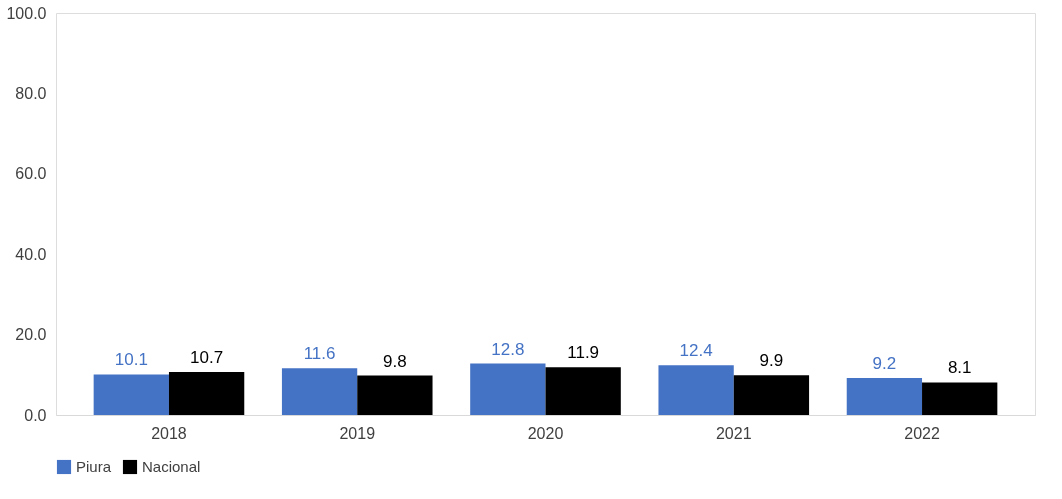 Image resolution: width=1062 pixels, height=499 pixels. What do you see at coordinates (31, 335) in the screenshot?
I see `y-tick-label: 20.0` at bounding box center [31, 335].